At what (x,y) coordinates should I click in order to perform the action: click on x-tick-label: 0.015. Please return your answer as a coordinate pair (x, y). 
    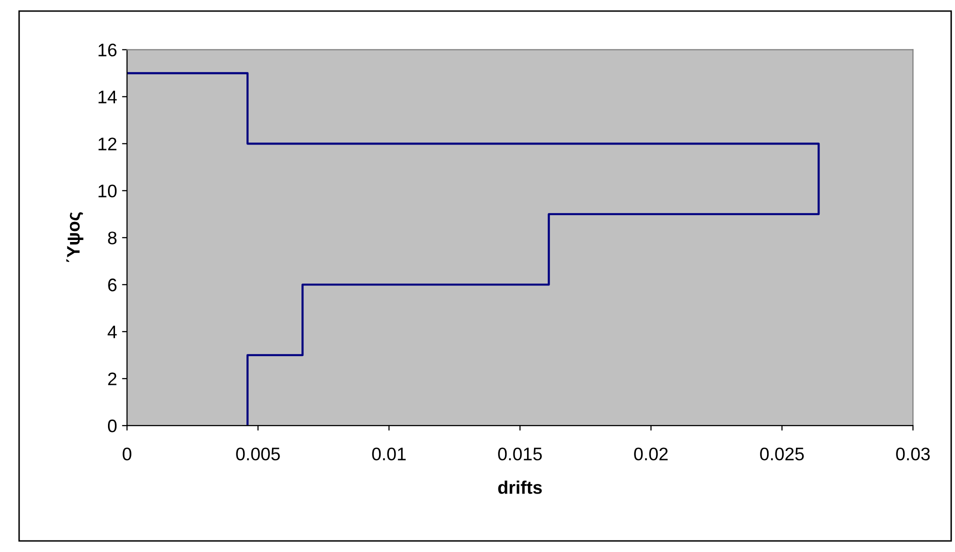
    Looking at the image, I should click on (520, 454).